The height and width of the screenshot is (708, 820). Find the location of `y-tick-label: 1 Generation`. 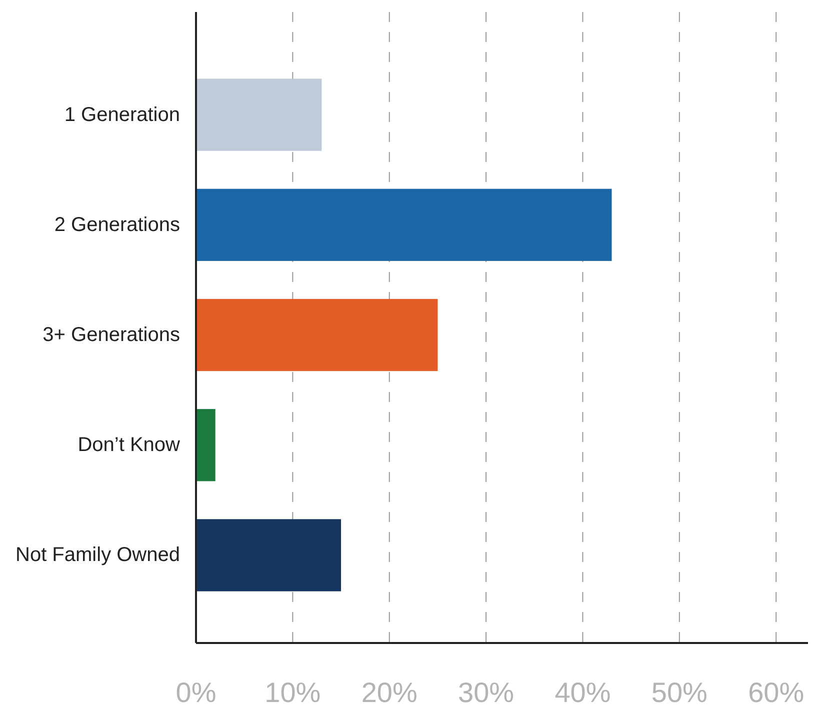

y-tick-label: 1 Generation is located at coordinates (122, 115).